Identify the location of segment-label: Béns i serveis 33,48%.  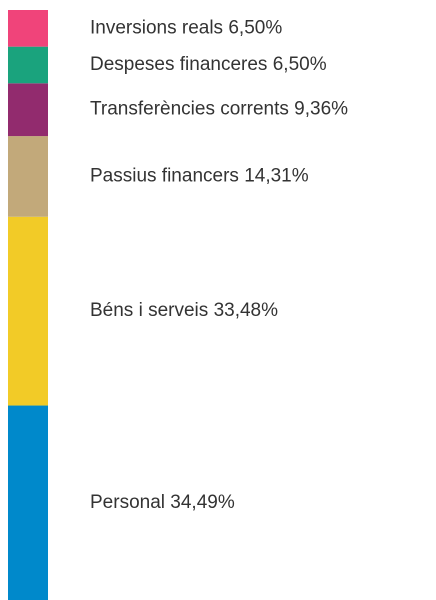
(184, 310).